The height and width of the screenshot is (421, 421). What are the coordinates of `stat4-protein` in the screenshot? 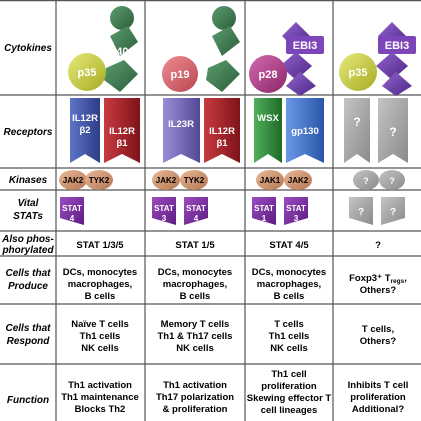 It's located at (72, 211).